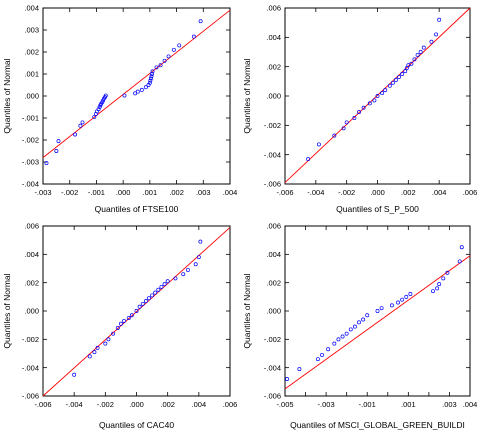 The image size is (480, 434). I want to click on chart-2-xtick-label: .006, so click(230, 404).